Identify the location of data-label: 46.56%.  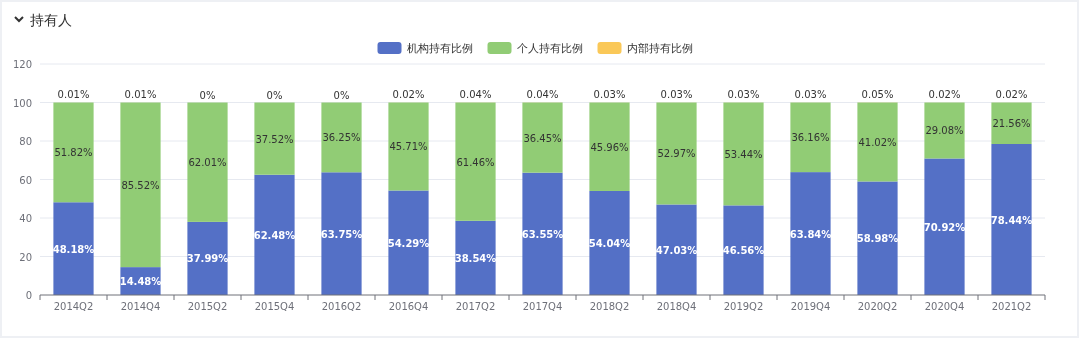
(743, 251).